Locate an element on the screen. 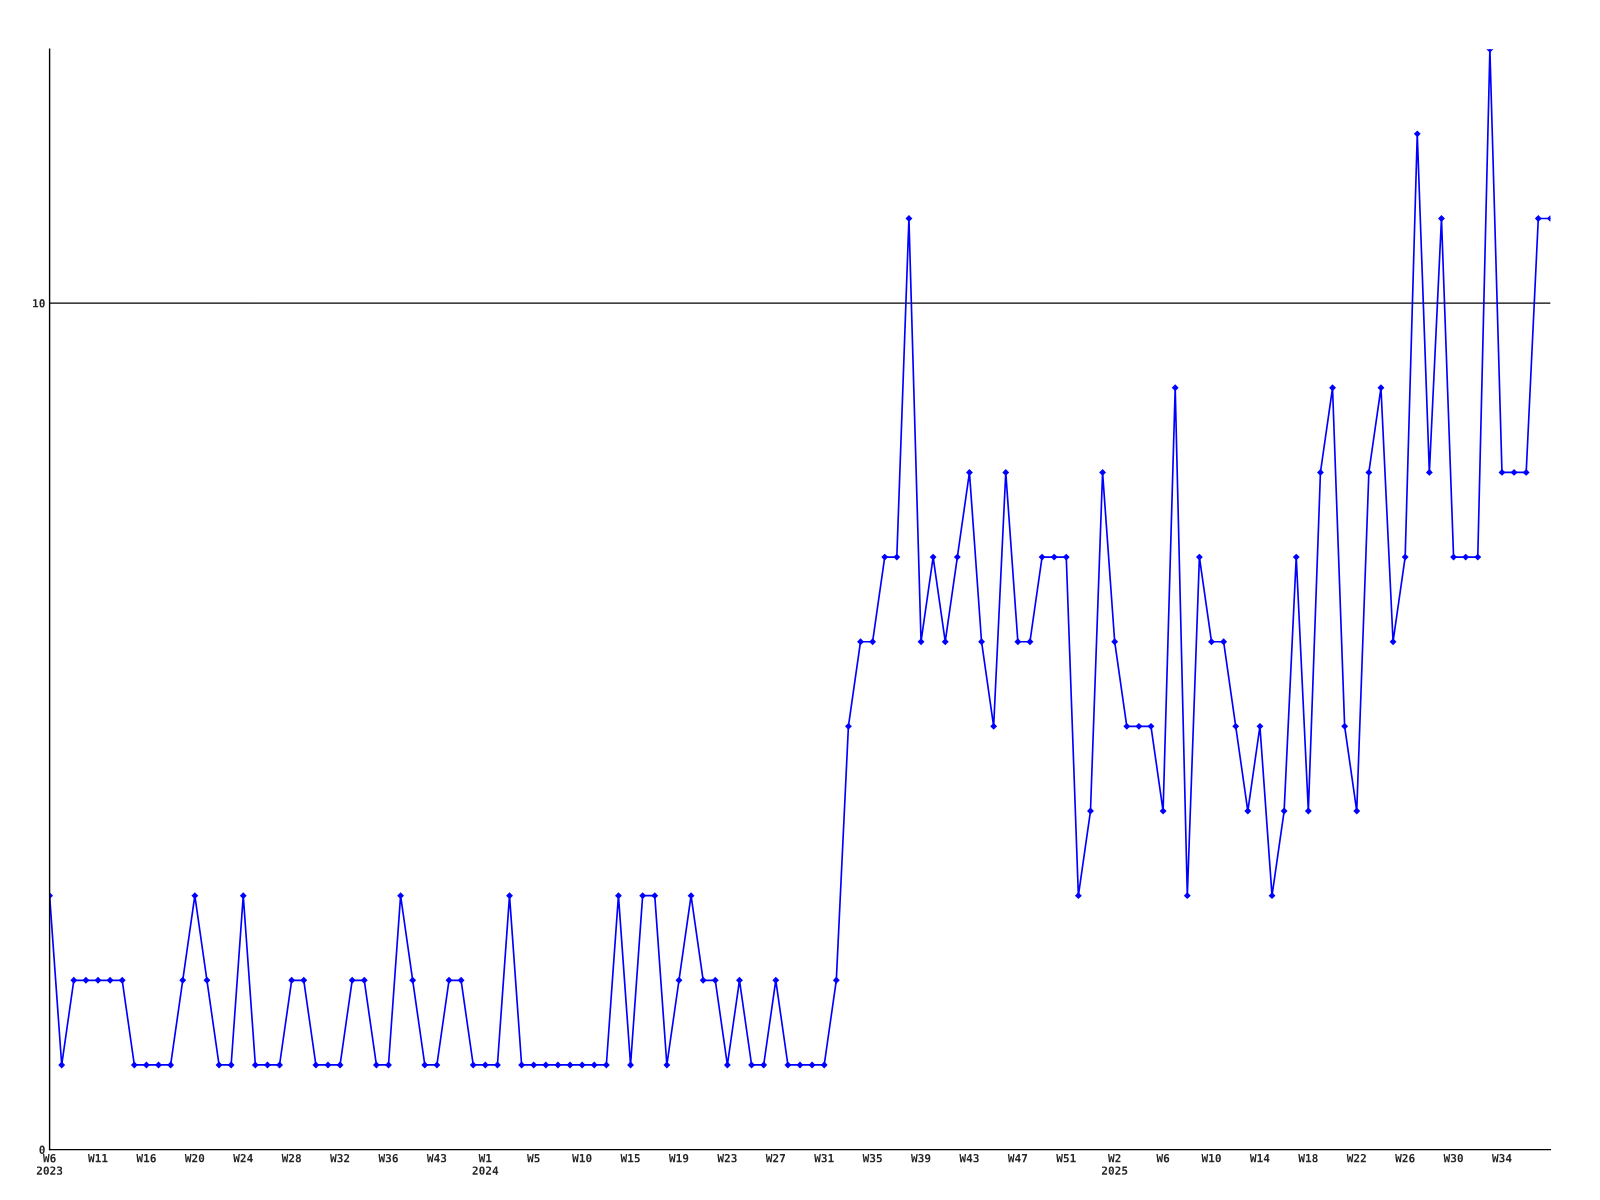 This screenshot has height=1200, width=1600. x-tick-label: W22 is located at coordinates (1356, 1158).